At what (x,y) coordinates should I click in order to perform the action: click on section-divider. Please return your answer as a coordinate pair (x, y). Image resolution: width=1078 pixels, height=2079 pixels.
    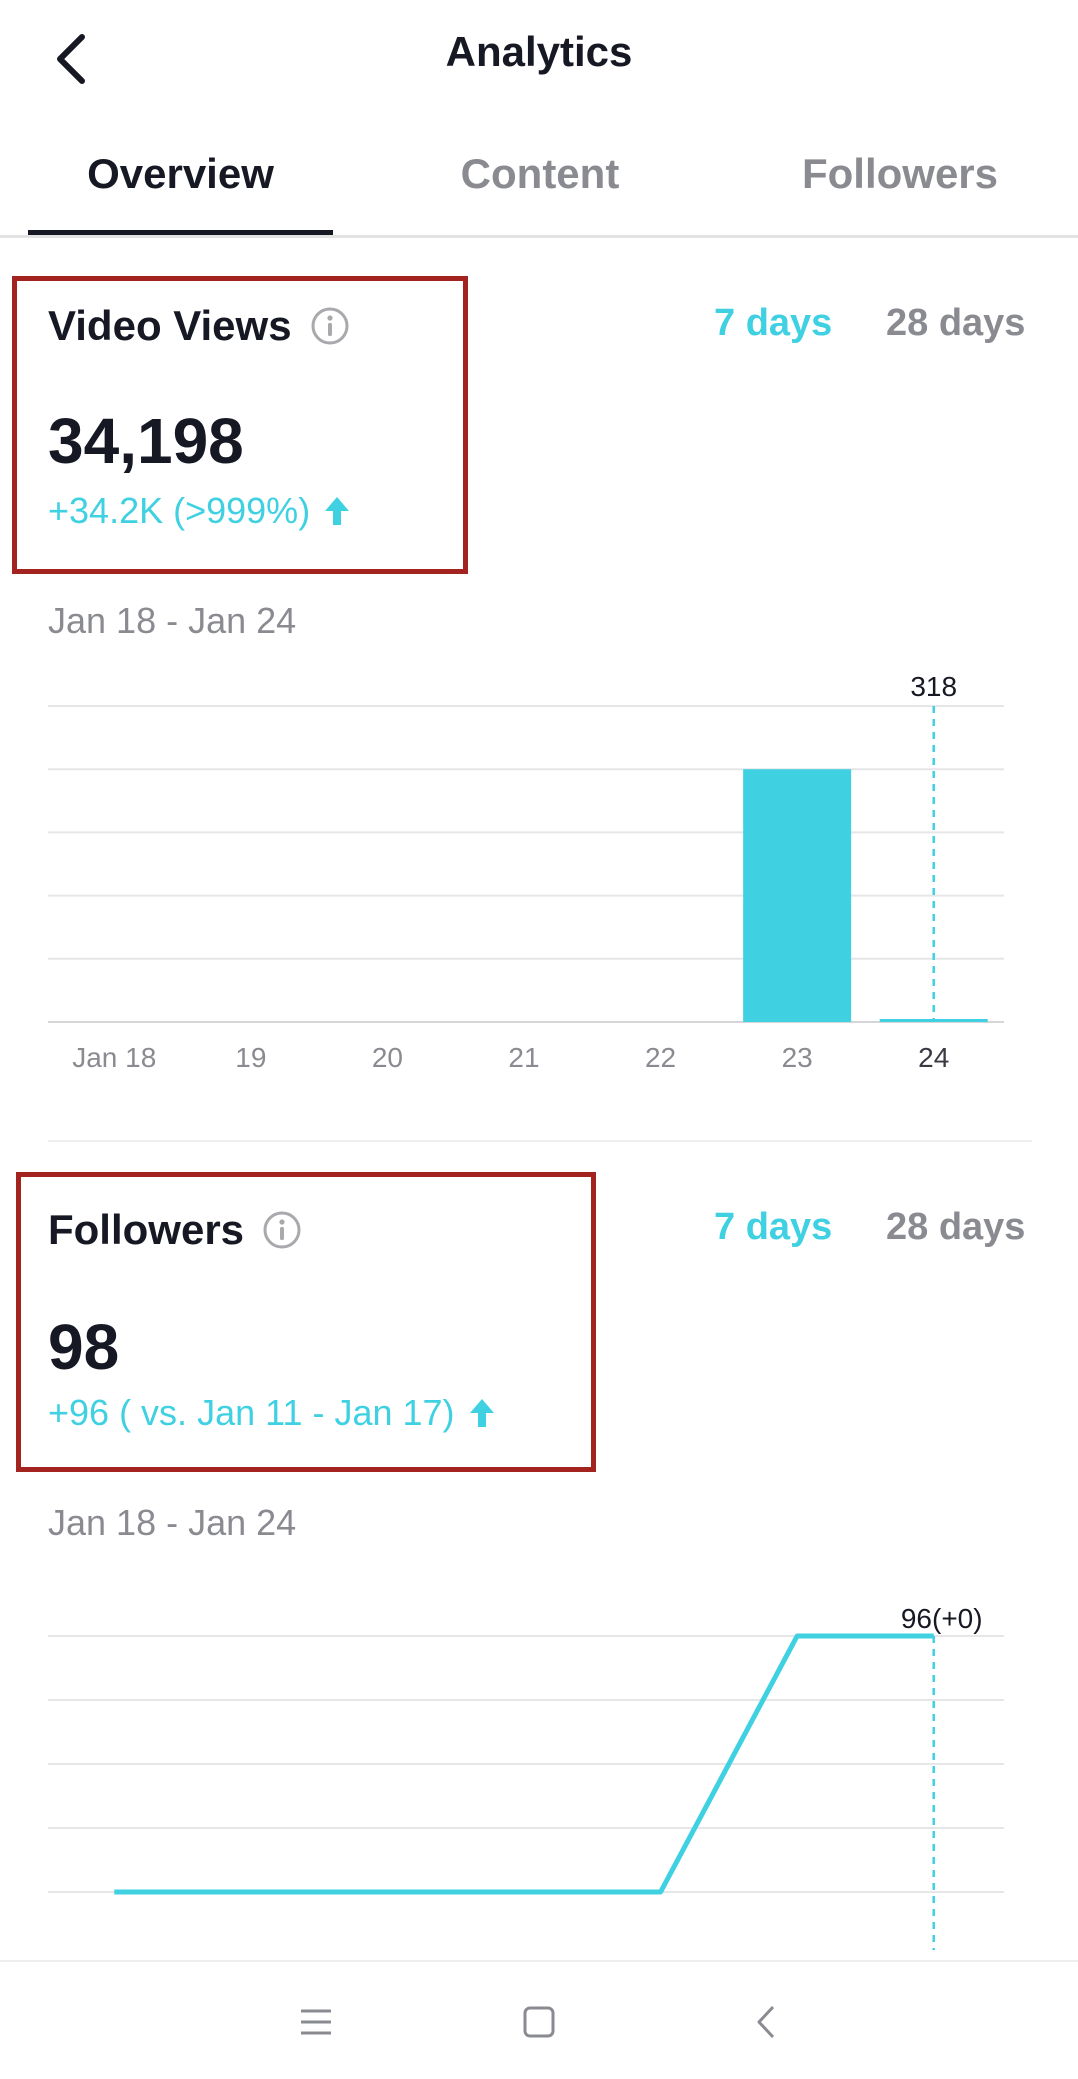
    Looking at the image, I should click on (540, 1141).